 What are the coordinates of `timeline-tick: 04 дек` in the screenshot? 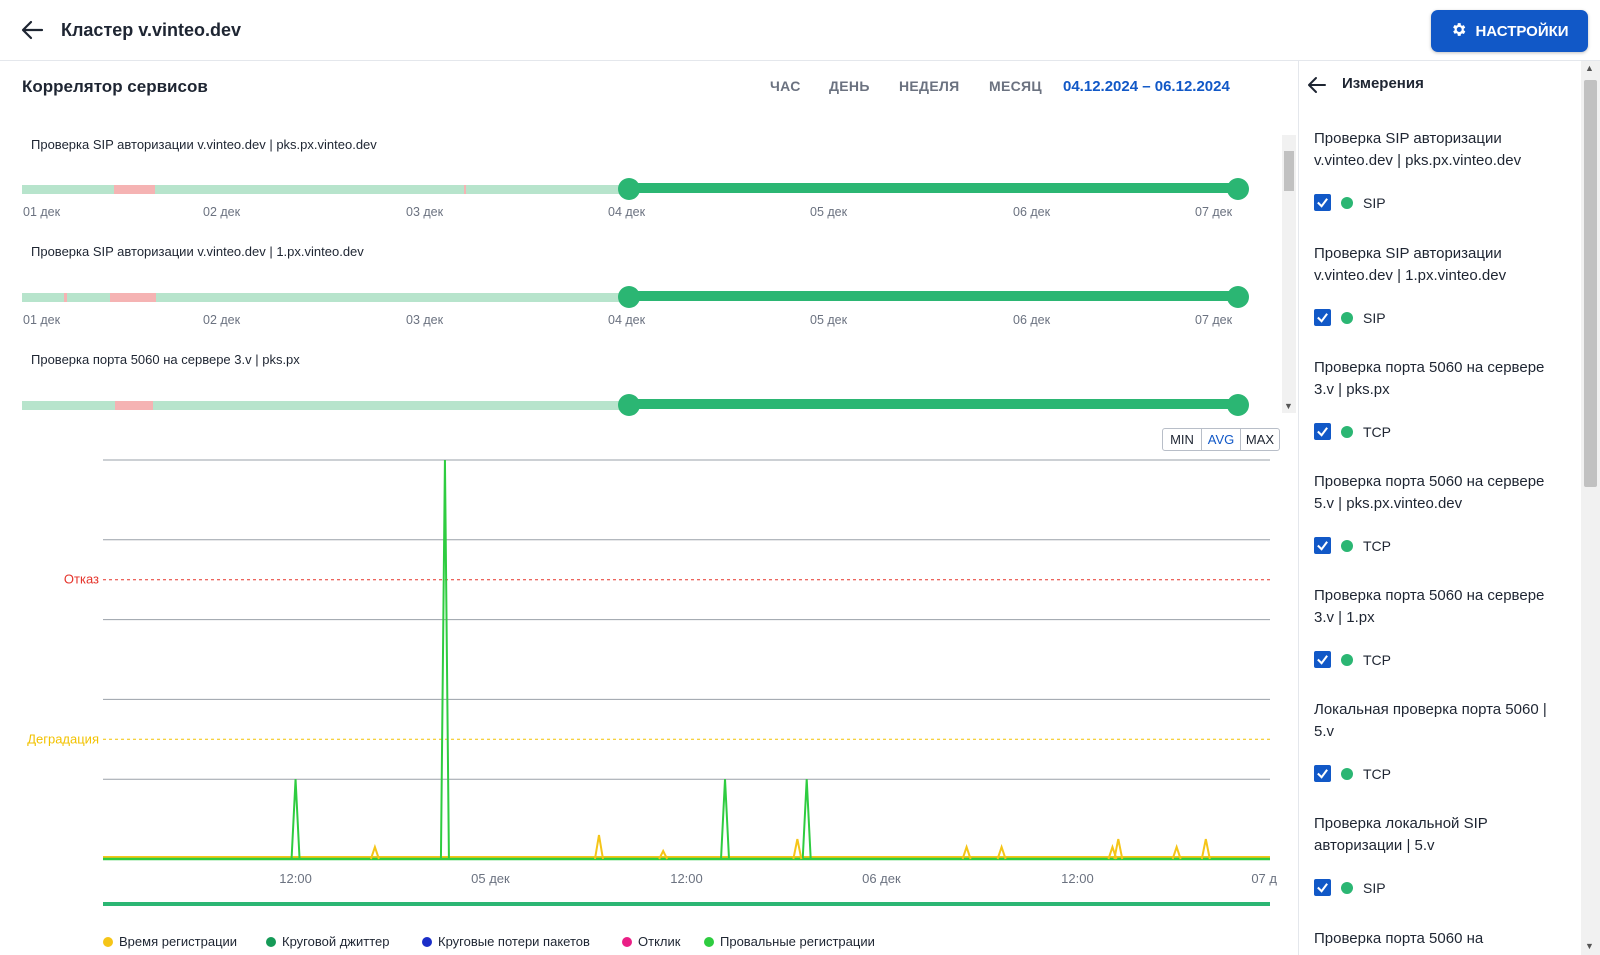 It's located at (627, 212).